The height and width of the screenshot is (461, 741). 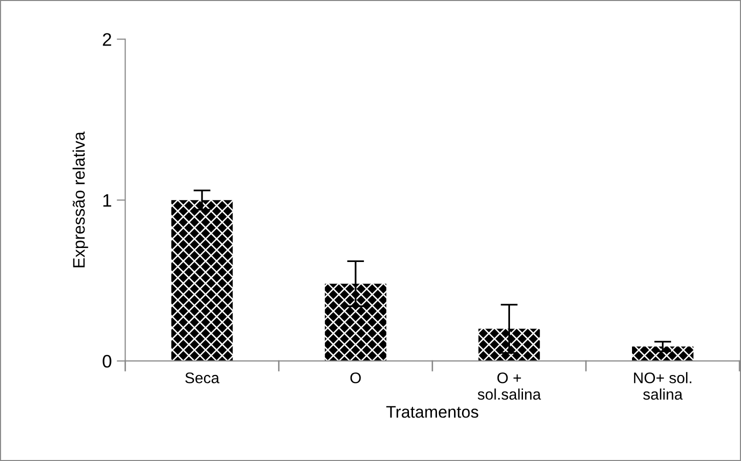 I want to click on y-tick-label: 0, so click(x=107, y=361).